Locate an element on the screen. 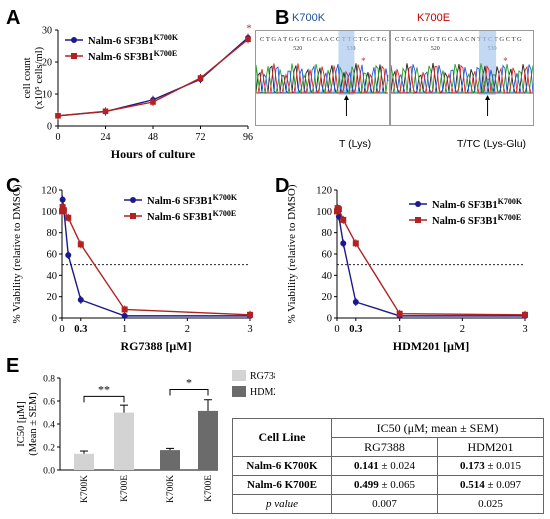  y-tick-label: 80 is located at coordinates (327, 233).